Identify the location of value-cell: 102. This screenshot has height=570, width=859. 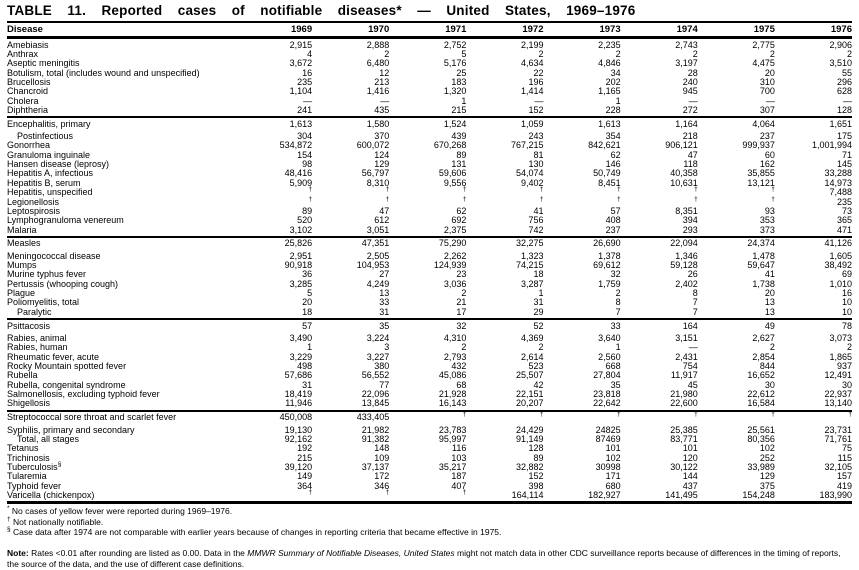
(767, 448).